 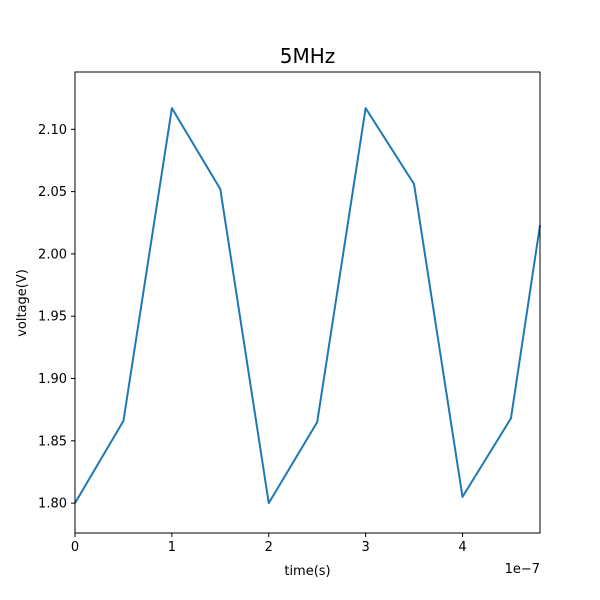 What do you see at coordinates (269, 547) in the screenshot?
I see `x-tick-label: 2` at bounding box center [269, 547].